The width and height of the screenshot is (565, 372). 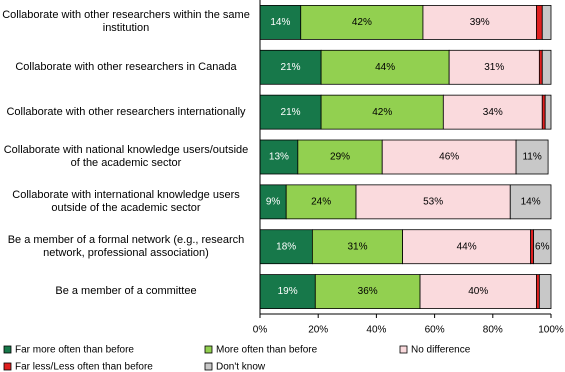 What do you see at coordinates (493, 330) in the screenshot?
I see `x-tick-label: 80%` at bounding box center [493, 330].